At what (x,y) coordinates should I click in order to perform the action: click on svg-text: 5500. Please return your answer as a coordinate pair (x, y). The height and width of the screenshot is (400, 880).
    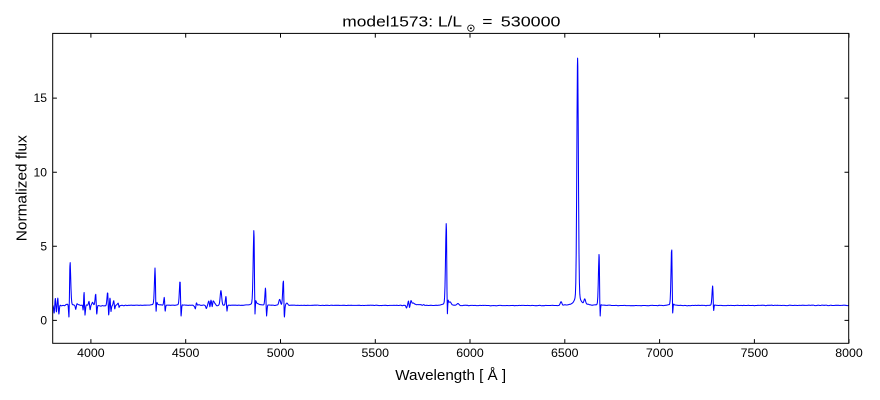
    Looking at the image, I should click on (376, 353).